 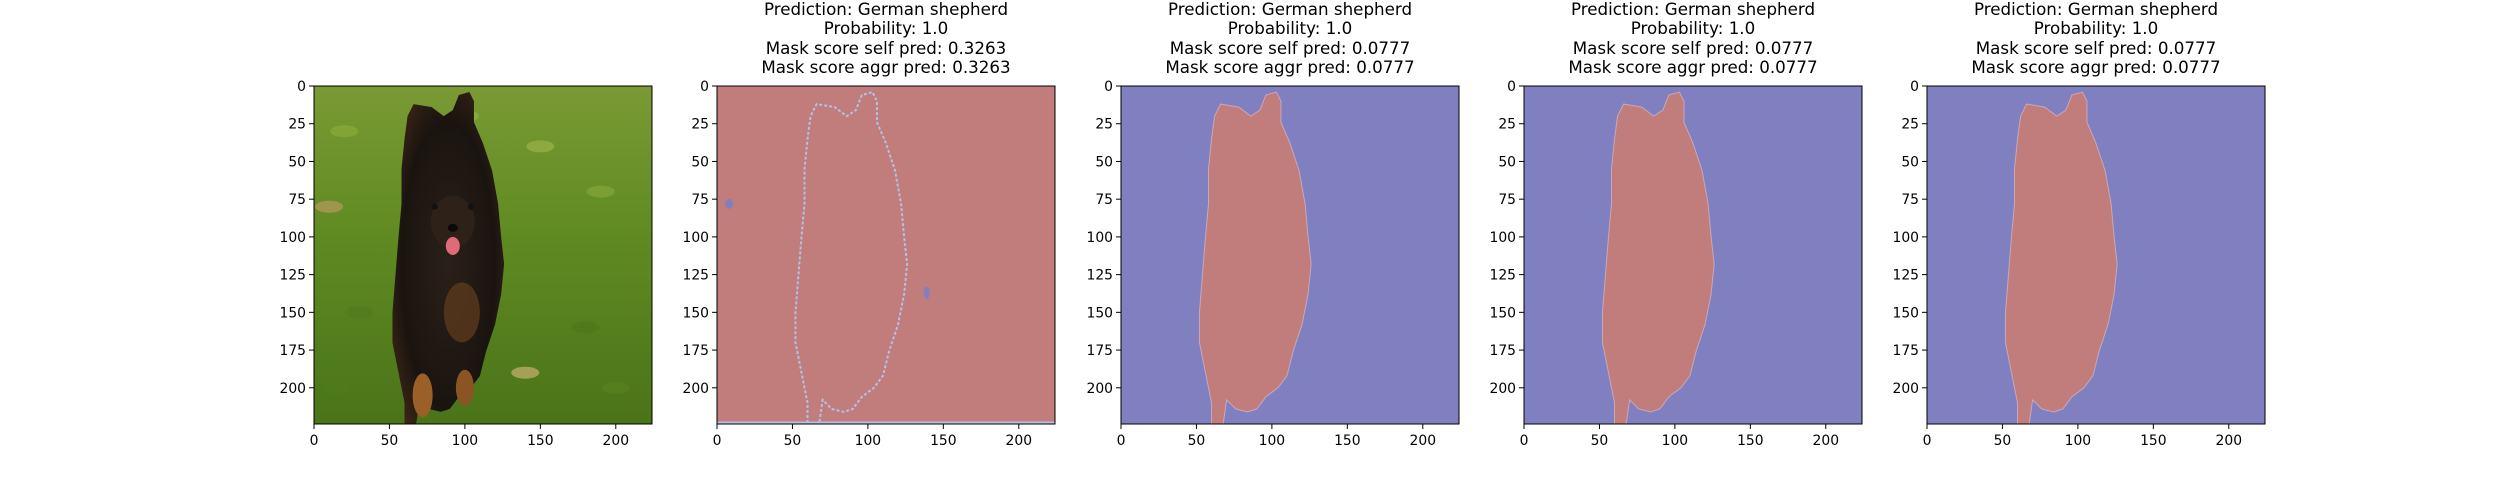 What do you see at coordinates (851, 257) in the screenshot?
I see `mask-boundary` at bounding box center [851, 257].